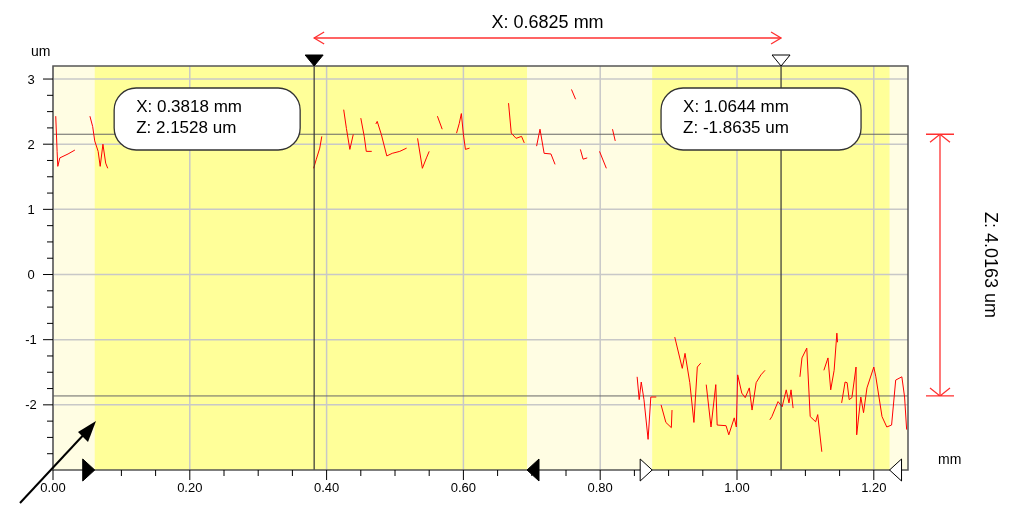 The width and height of the screenshot is (1018, 505). I want to click on y-tick-label: -2, so click(31, 405).